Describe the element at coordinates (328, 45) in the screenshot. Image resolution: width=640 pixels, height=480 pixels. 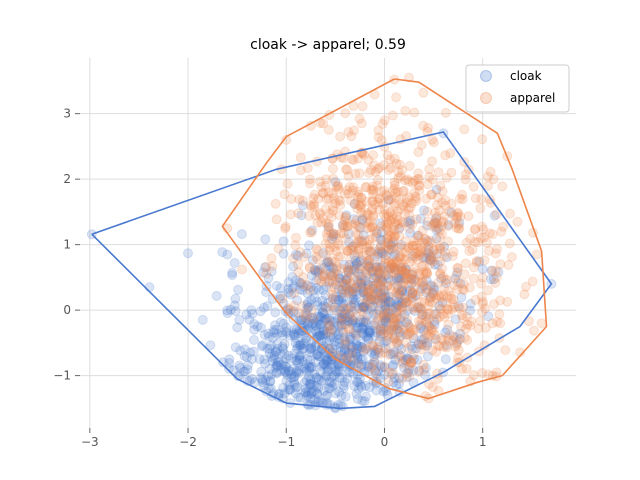
I see `chart-title: cloak -> apparel; 0.59` at that location.